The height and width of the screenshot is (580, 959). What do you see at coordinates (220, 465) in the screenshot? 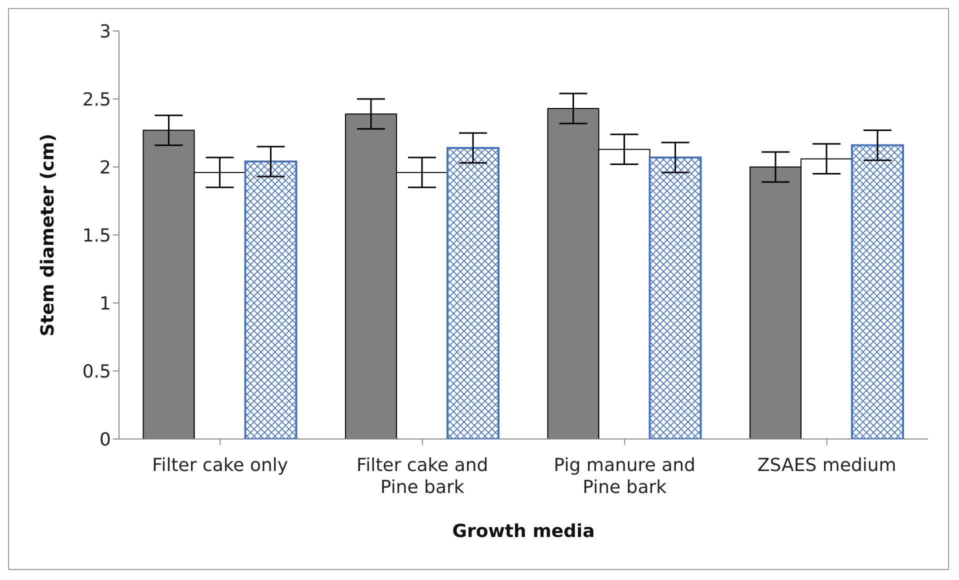
I see `x-tick-label: Filter cake only` at bounding box center [220, 465].